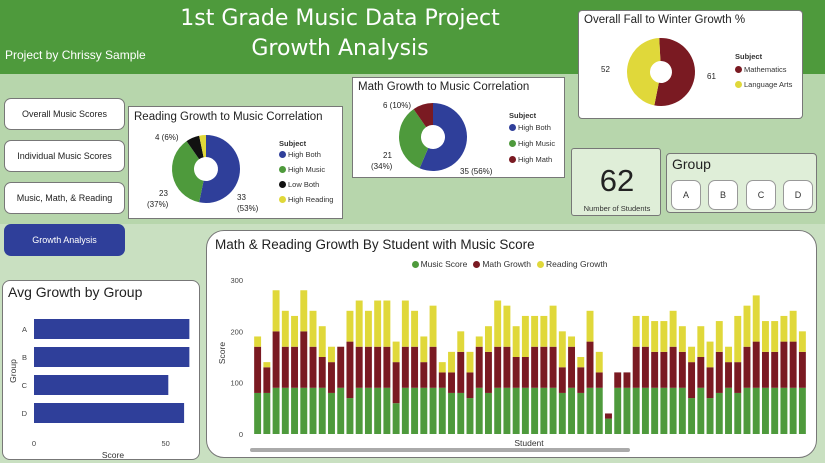 The image size is (825, 463). Describe the element at coordinates (64, 198) in the screenshot. I see `nav-music-math-reading: Music, Math, & Reading` at that location.